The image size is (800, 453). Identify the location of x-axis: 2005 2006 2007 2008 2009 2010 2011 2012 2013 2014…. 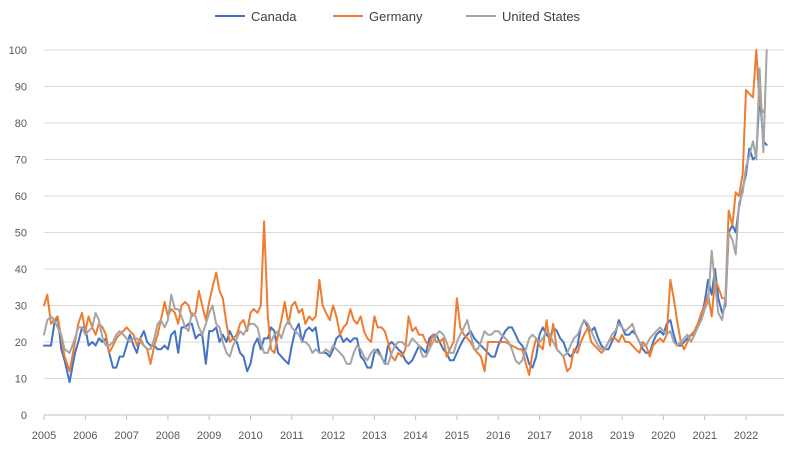
(395, 428).